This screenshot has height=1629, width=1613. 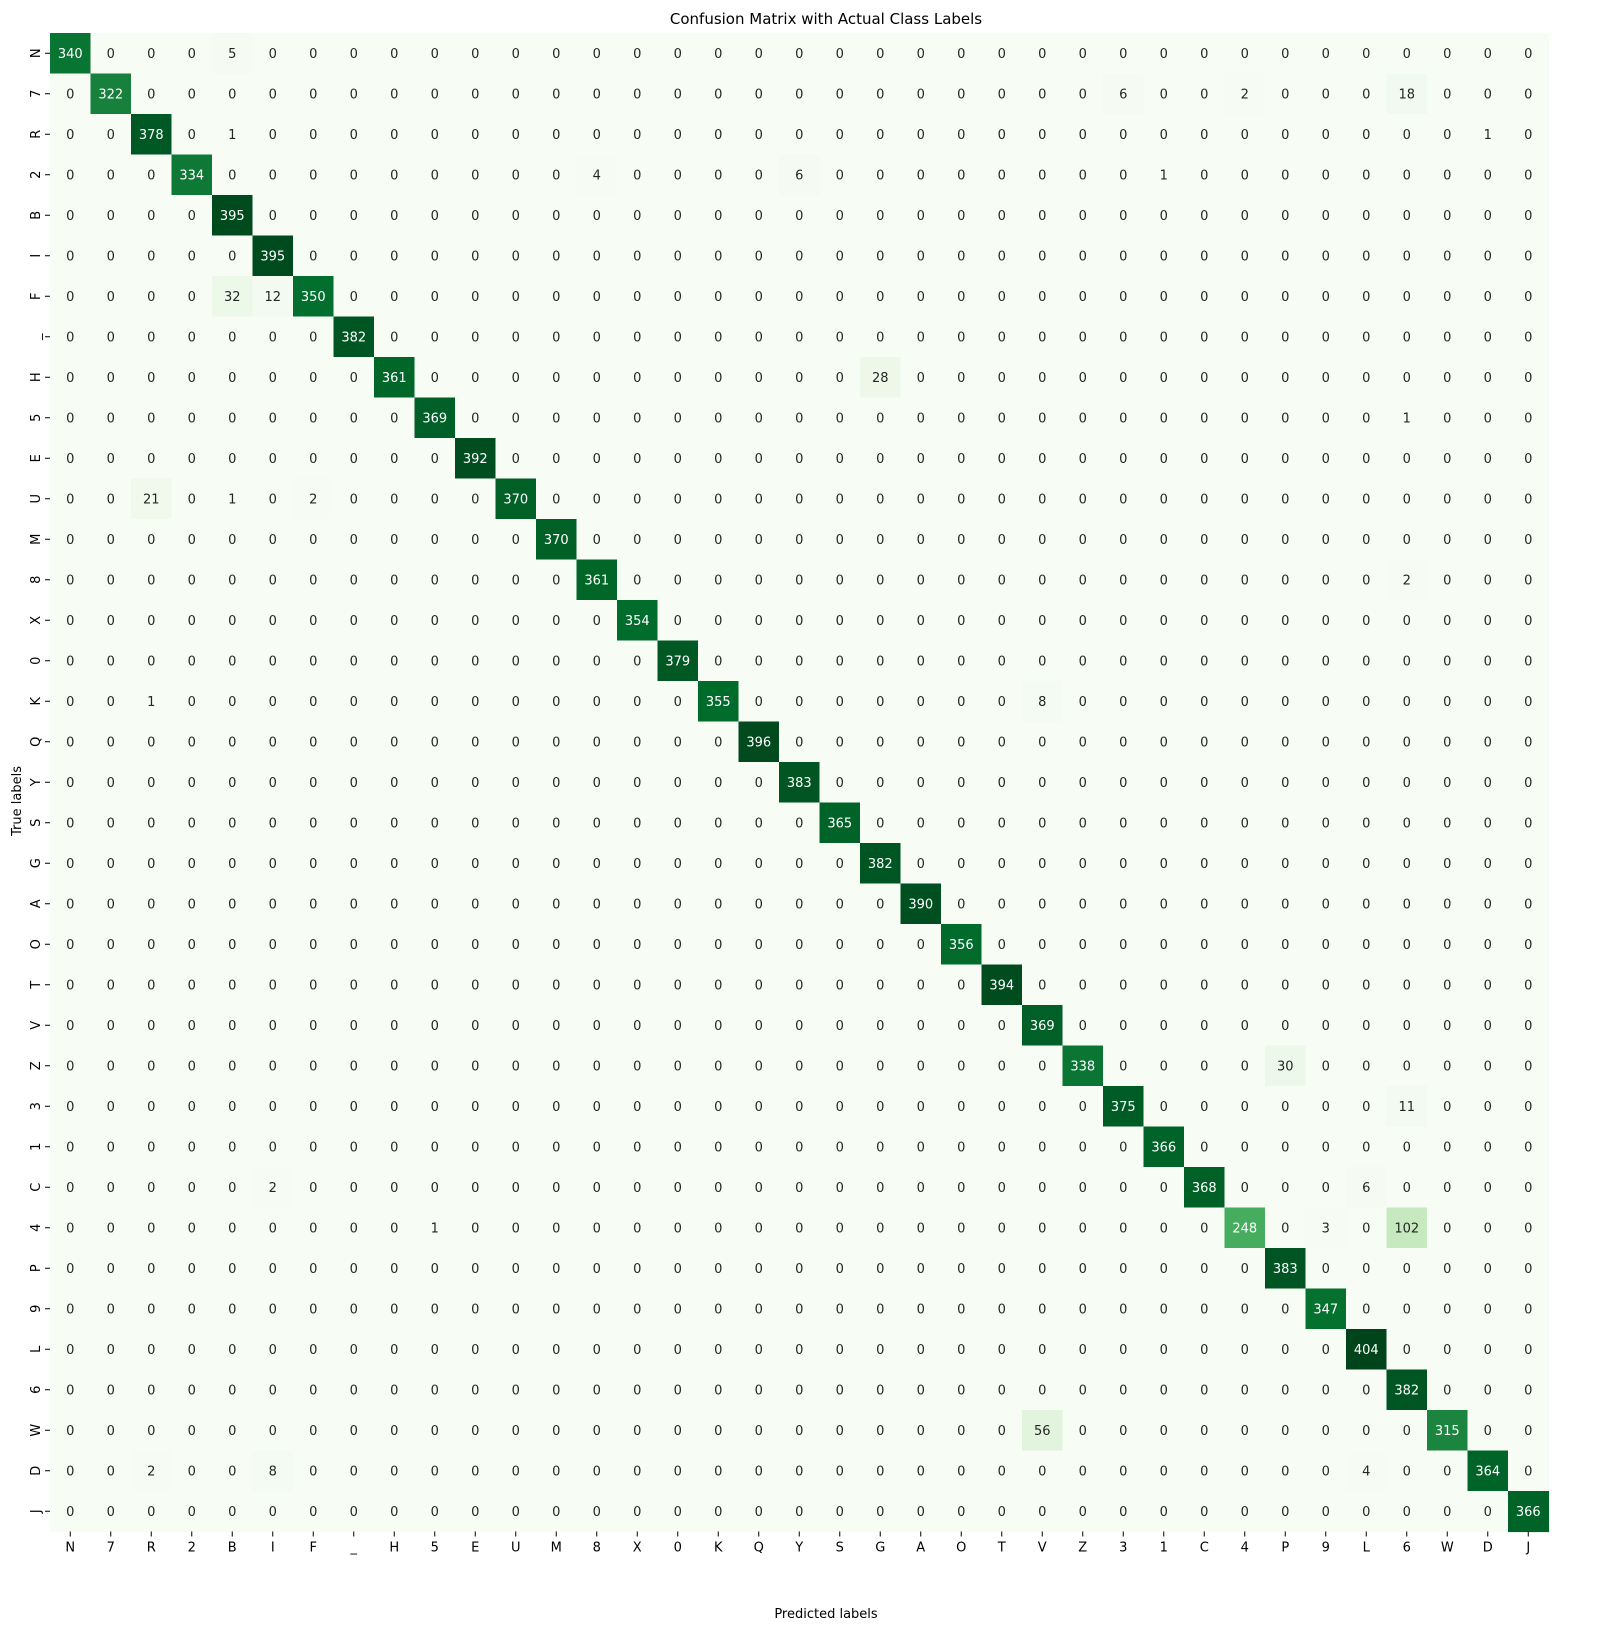 I want to click on heatmap-cell-value: 370, so click(x=556, y=540).